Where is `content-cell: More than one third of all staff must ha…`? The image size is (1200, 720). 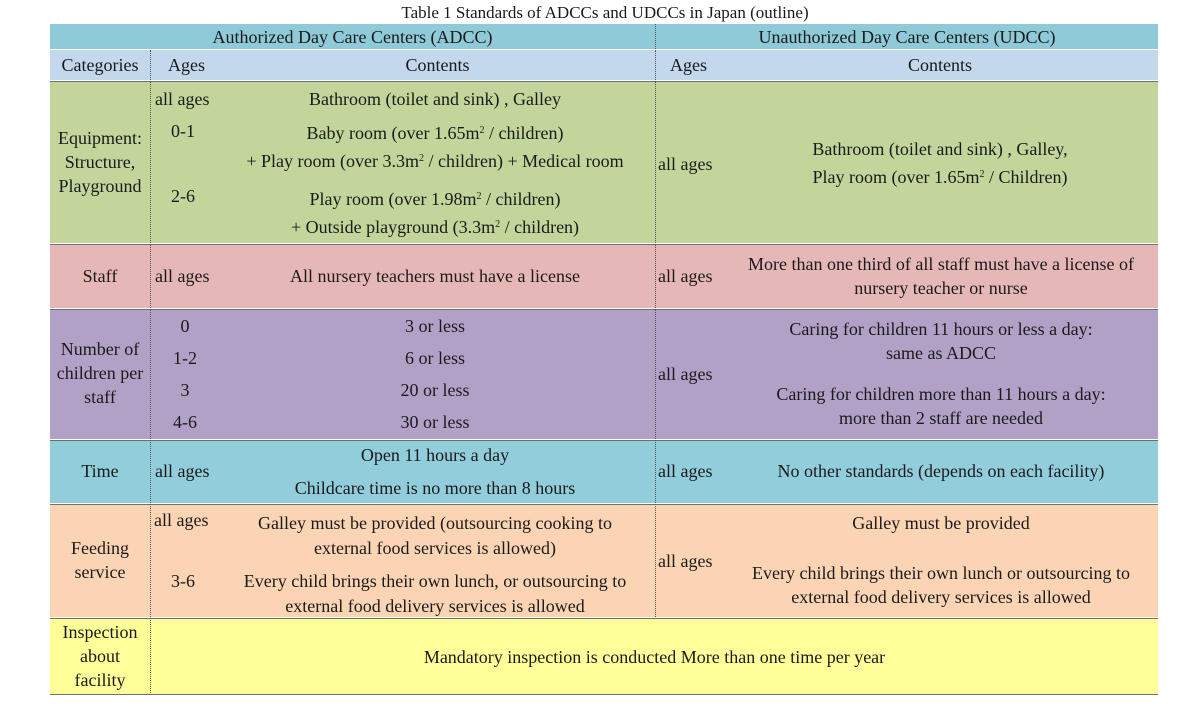 content-cell: More than one third of all staff must ha… is located at coordinates (941, 264).